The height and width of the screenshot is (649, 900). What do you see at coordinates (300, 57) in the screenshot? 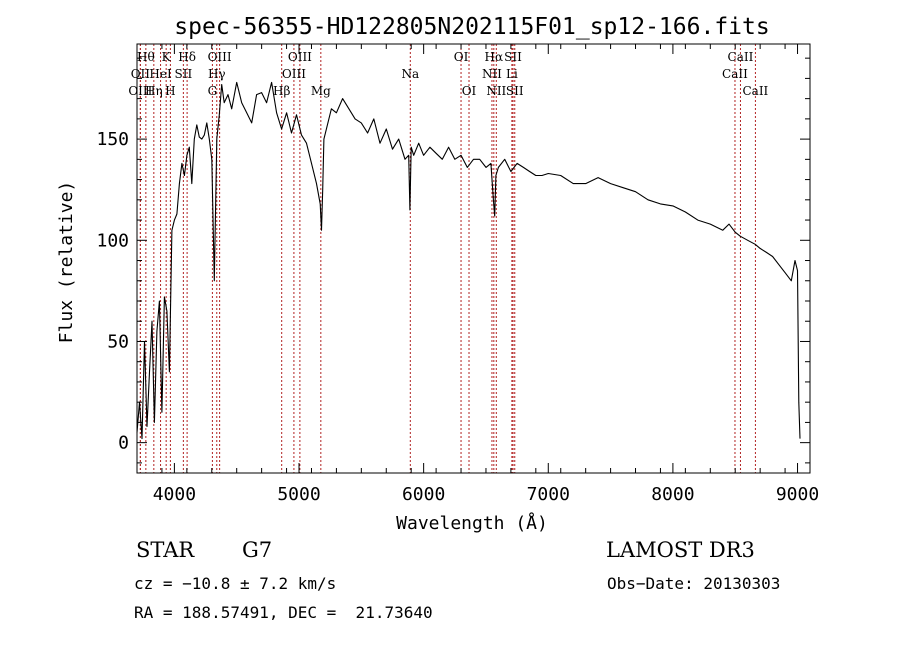
I see `marker-label-12: OIII` at bounding box center [300, 57].